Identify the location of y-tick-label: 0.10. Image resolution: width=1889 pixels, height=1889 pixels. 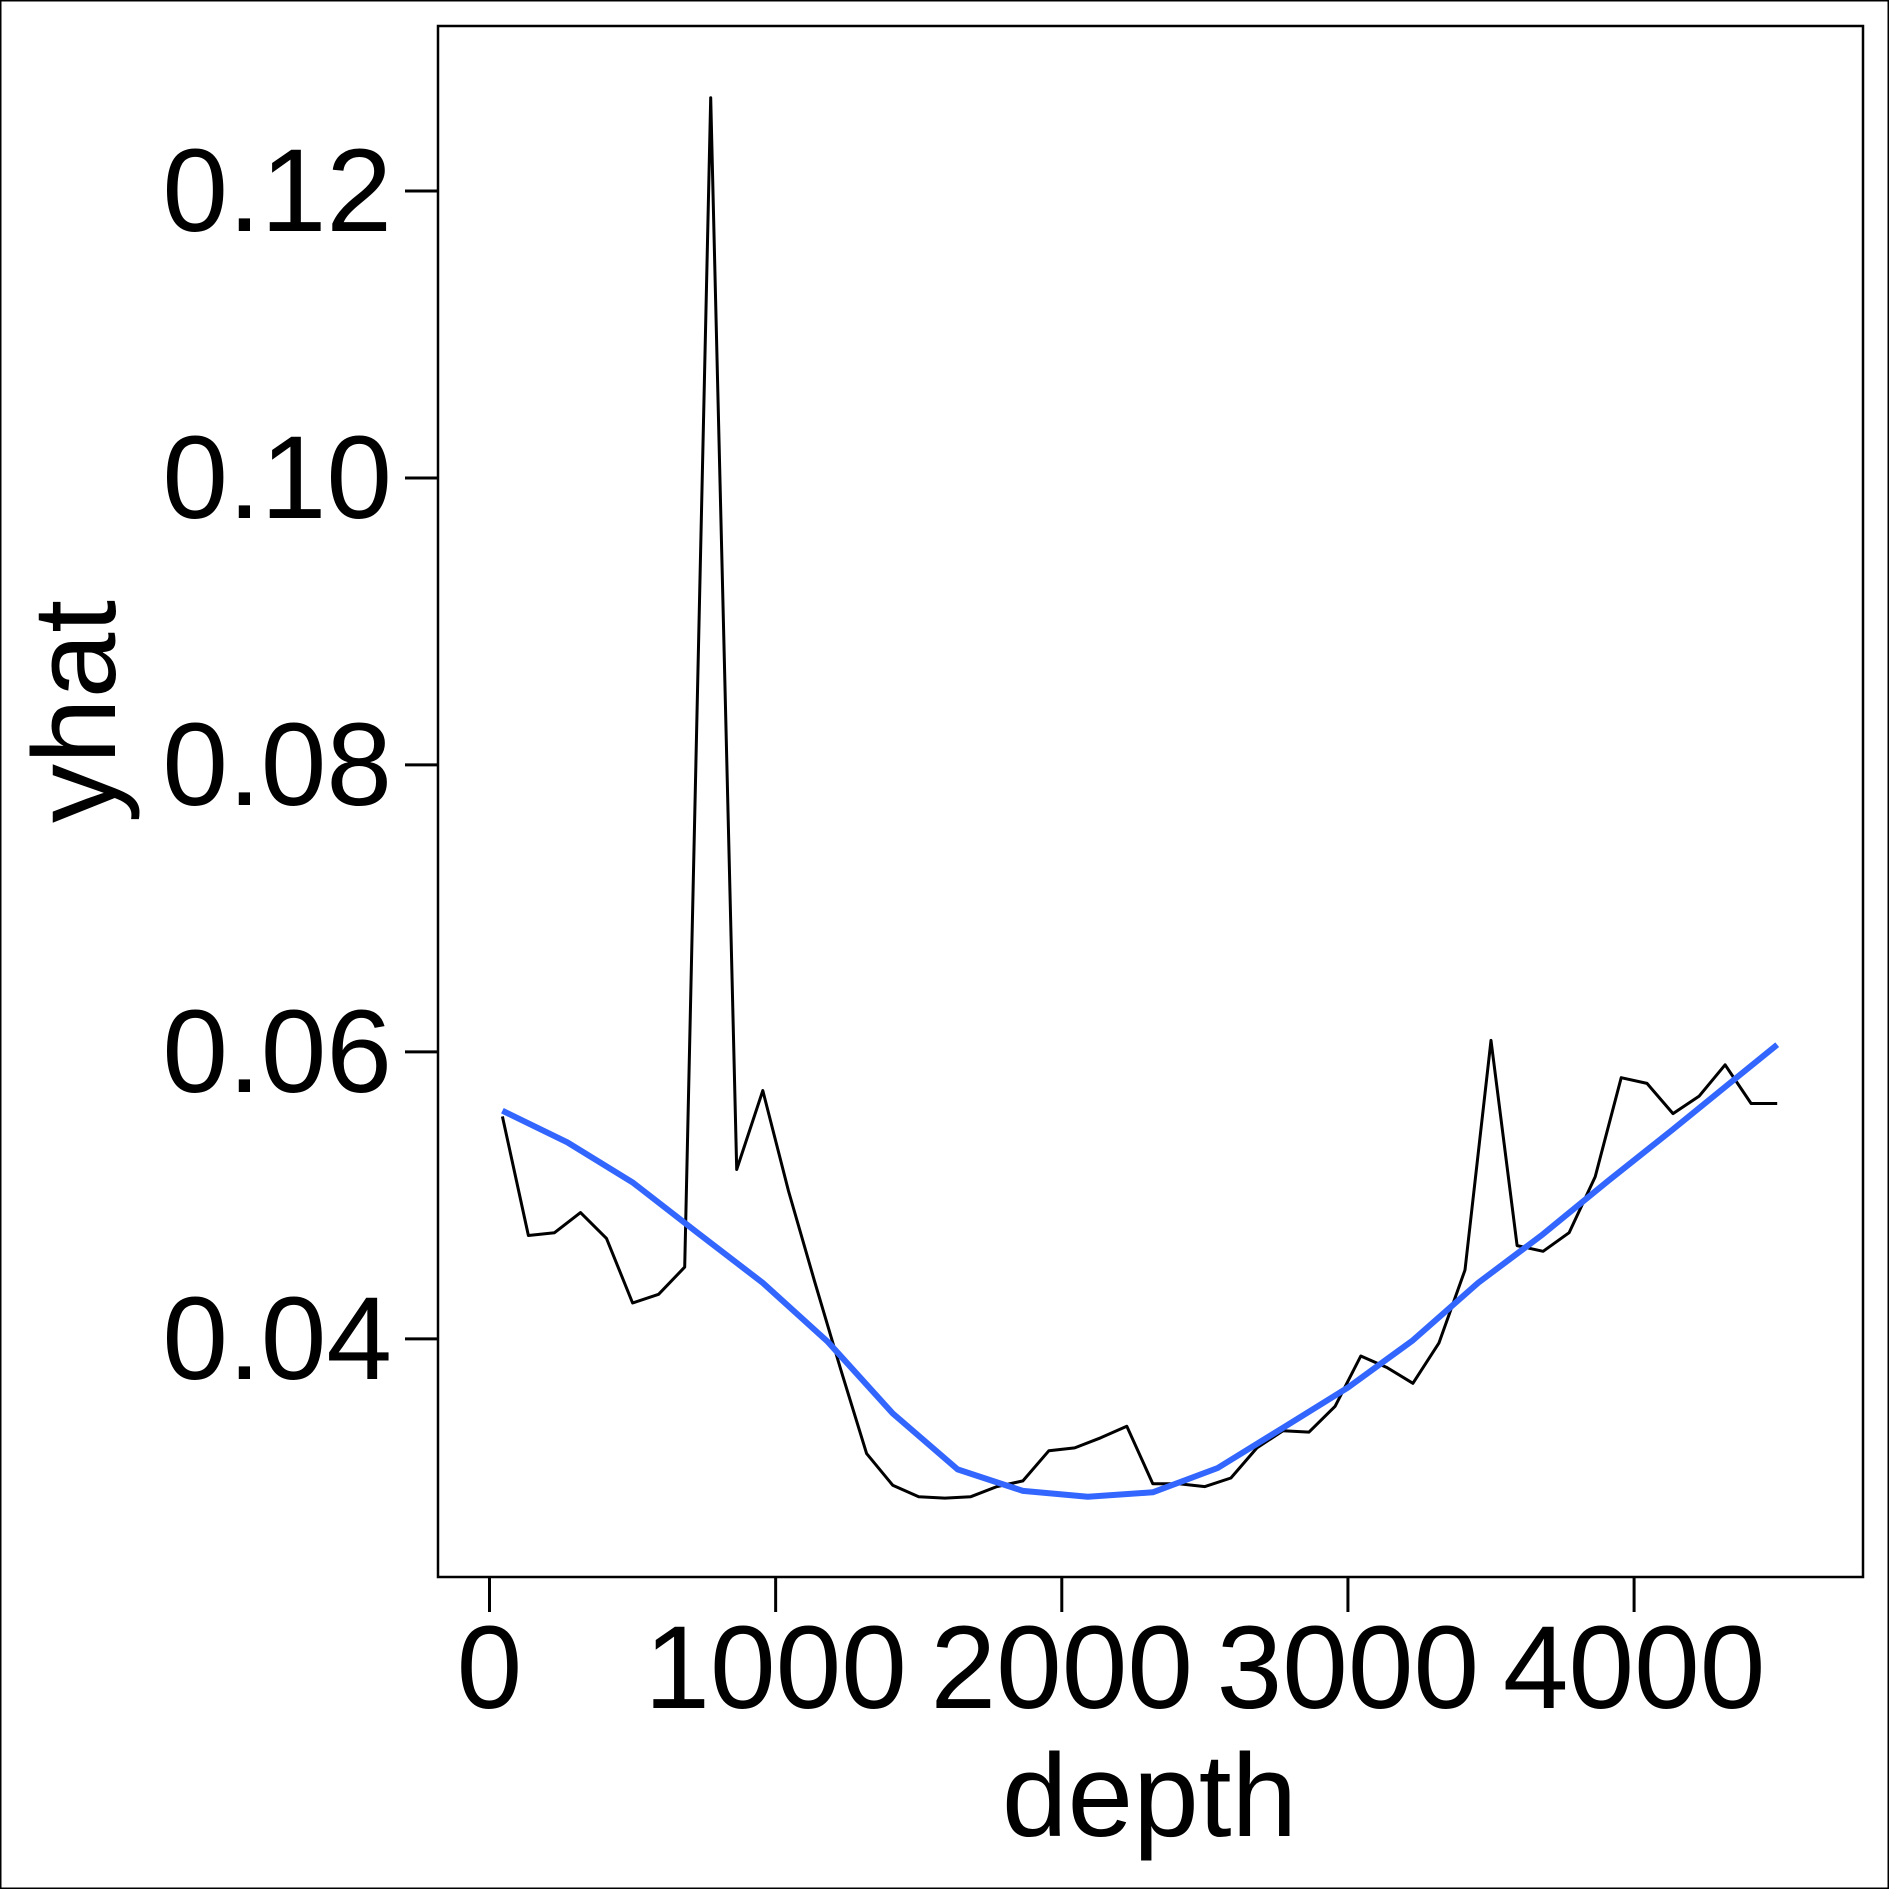
(277, 478).